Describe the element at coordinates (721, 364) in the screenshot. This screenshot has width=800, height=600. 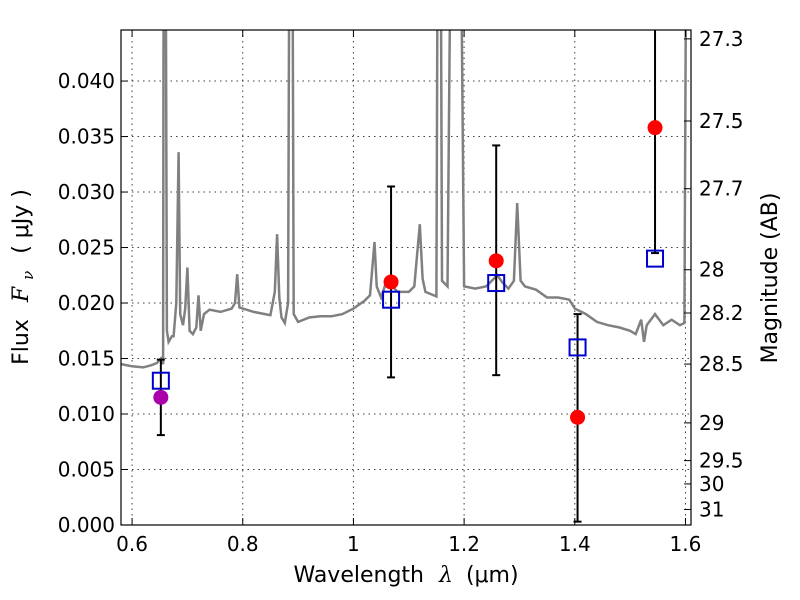
I see `y2-tick-label: 28.5` at that location.